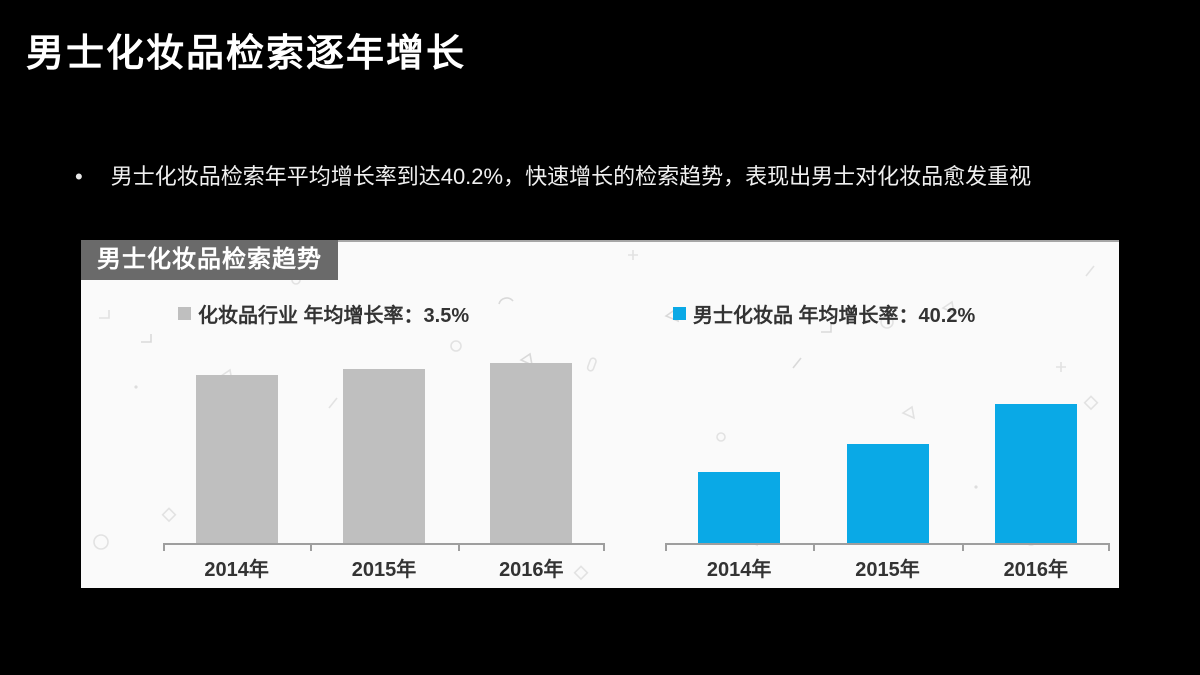  What do you see at coordinates (209, 260) in the screenshot?
I see `panel-badge: 男士化妆品检索趋势` at bounding box center [209, 260].